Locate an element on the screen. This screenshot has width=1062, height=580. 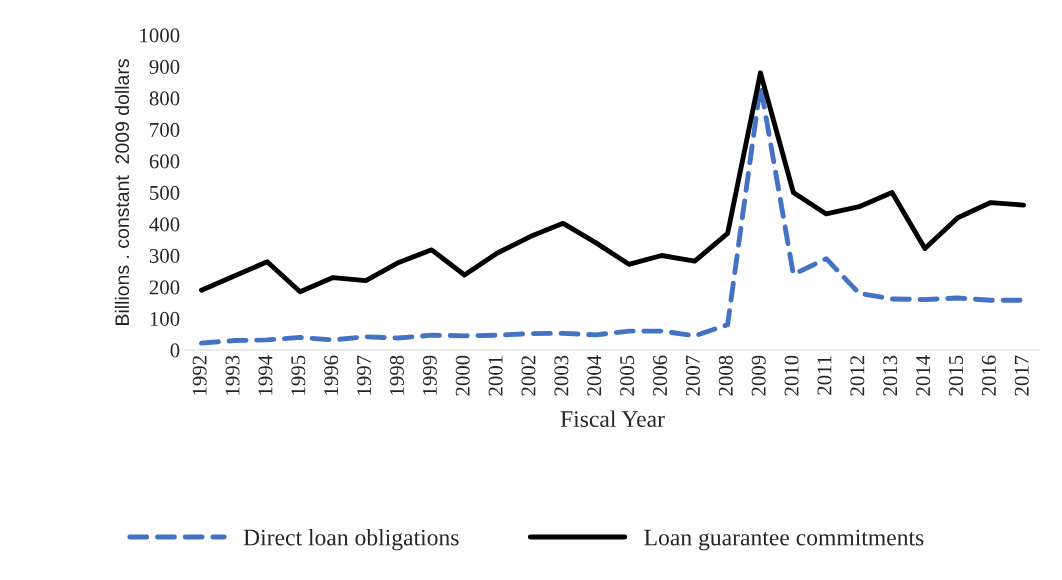
y-tick-label: 600 is located at coordinates (164, 161).